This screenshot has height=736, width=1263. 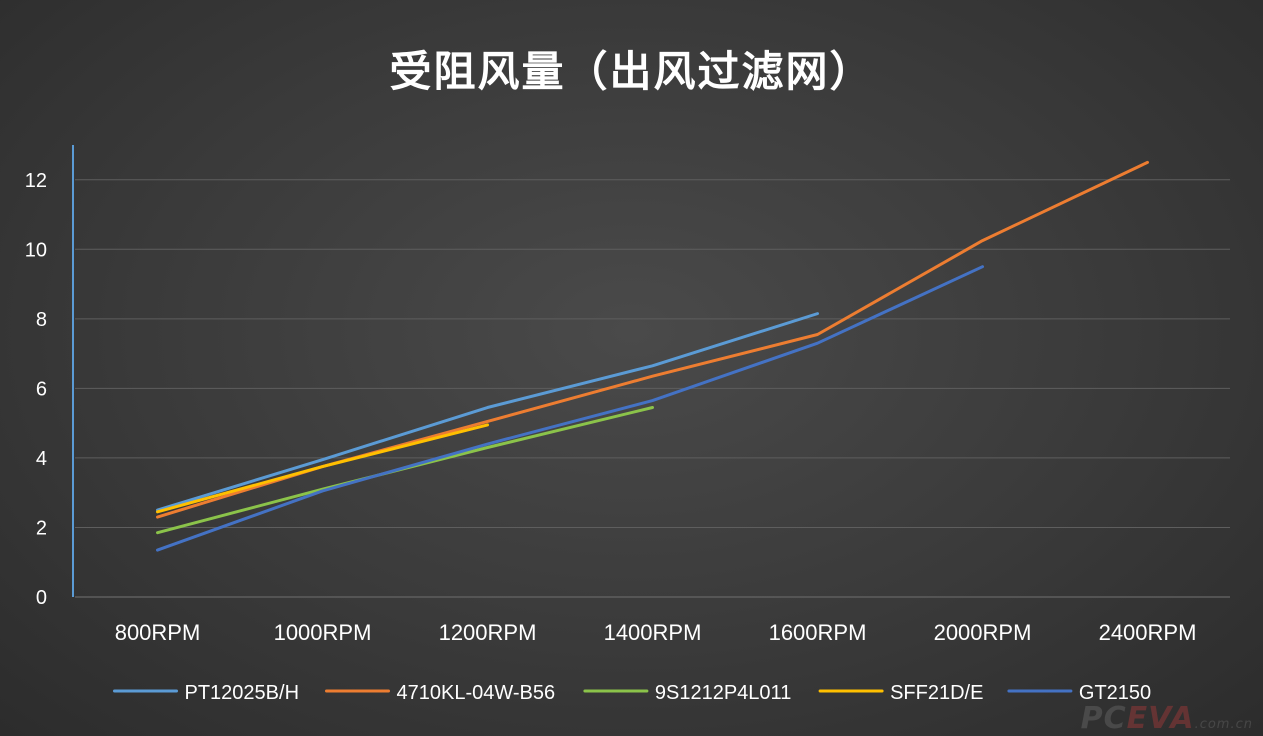 I want to click on chart-title: 受阻风量（出风过滤网）, so click(x=631, y=71).